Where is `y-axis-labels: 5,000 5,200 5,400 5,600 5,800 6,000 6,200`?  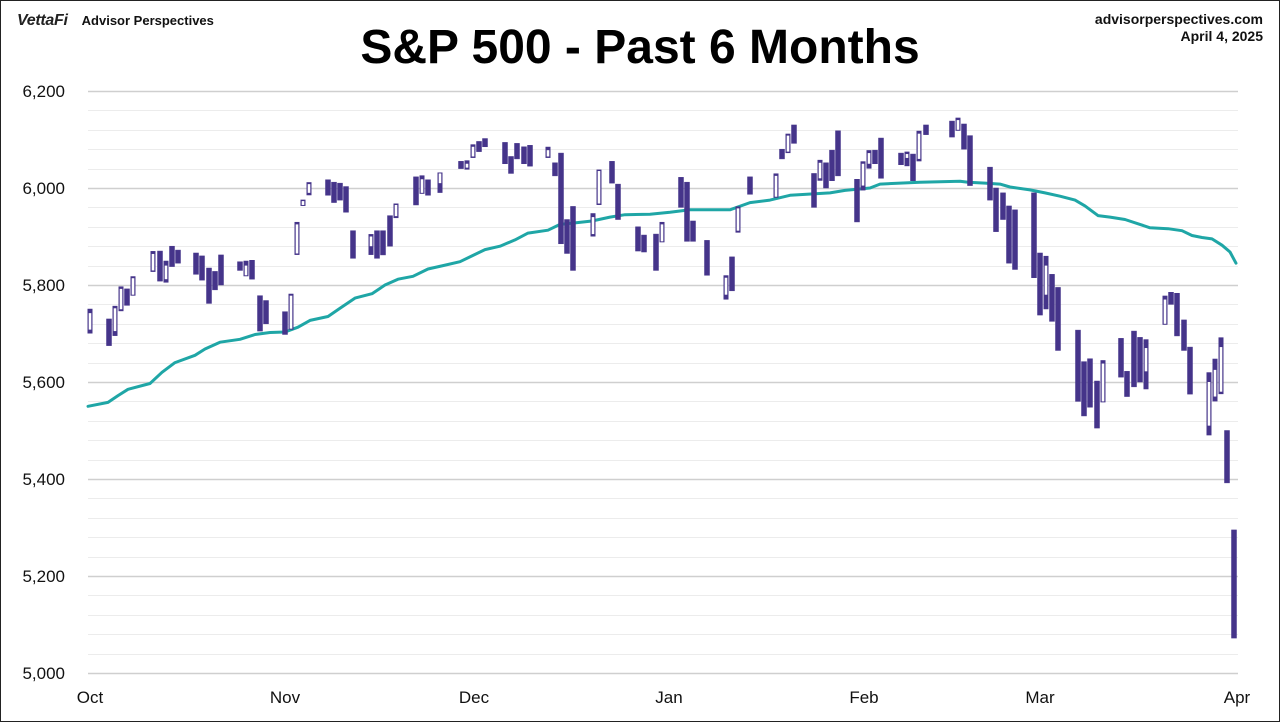
y-axis-labels: 5,000 5,200 5,400 5,600 5,800 6,000 6,200 is located at coordinates (43, 382).